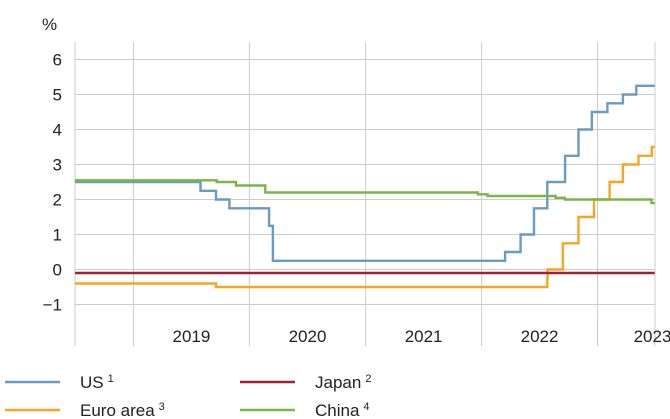  What do you see at coordinates (57, 270) in the screenshot?
I see `y-tick-label: 0` at bounding box center [57, 270].